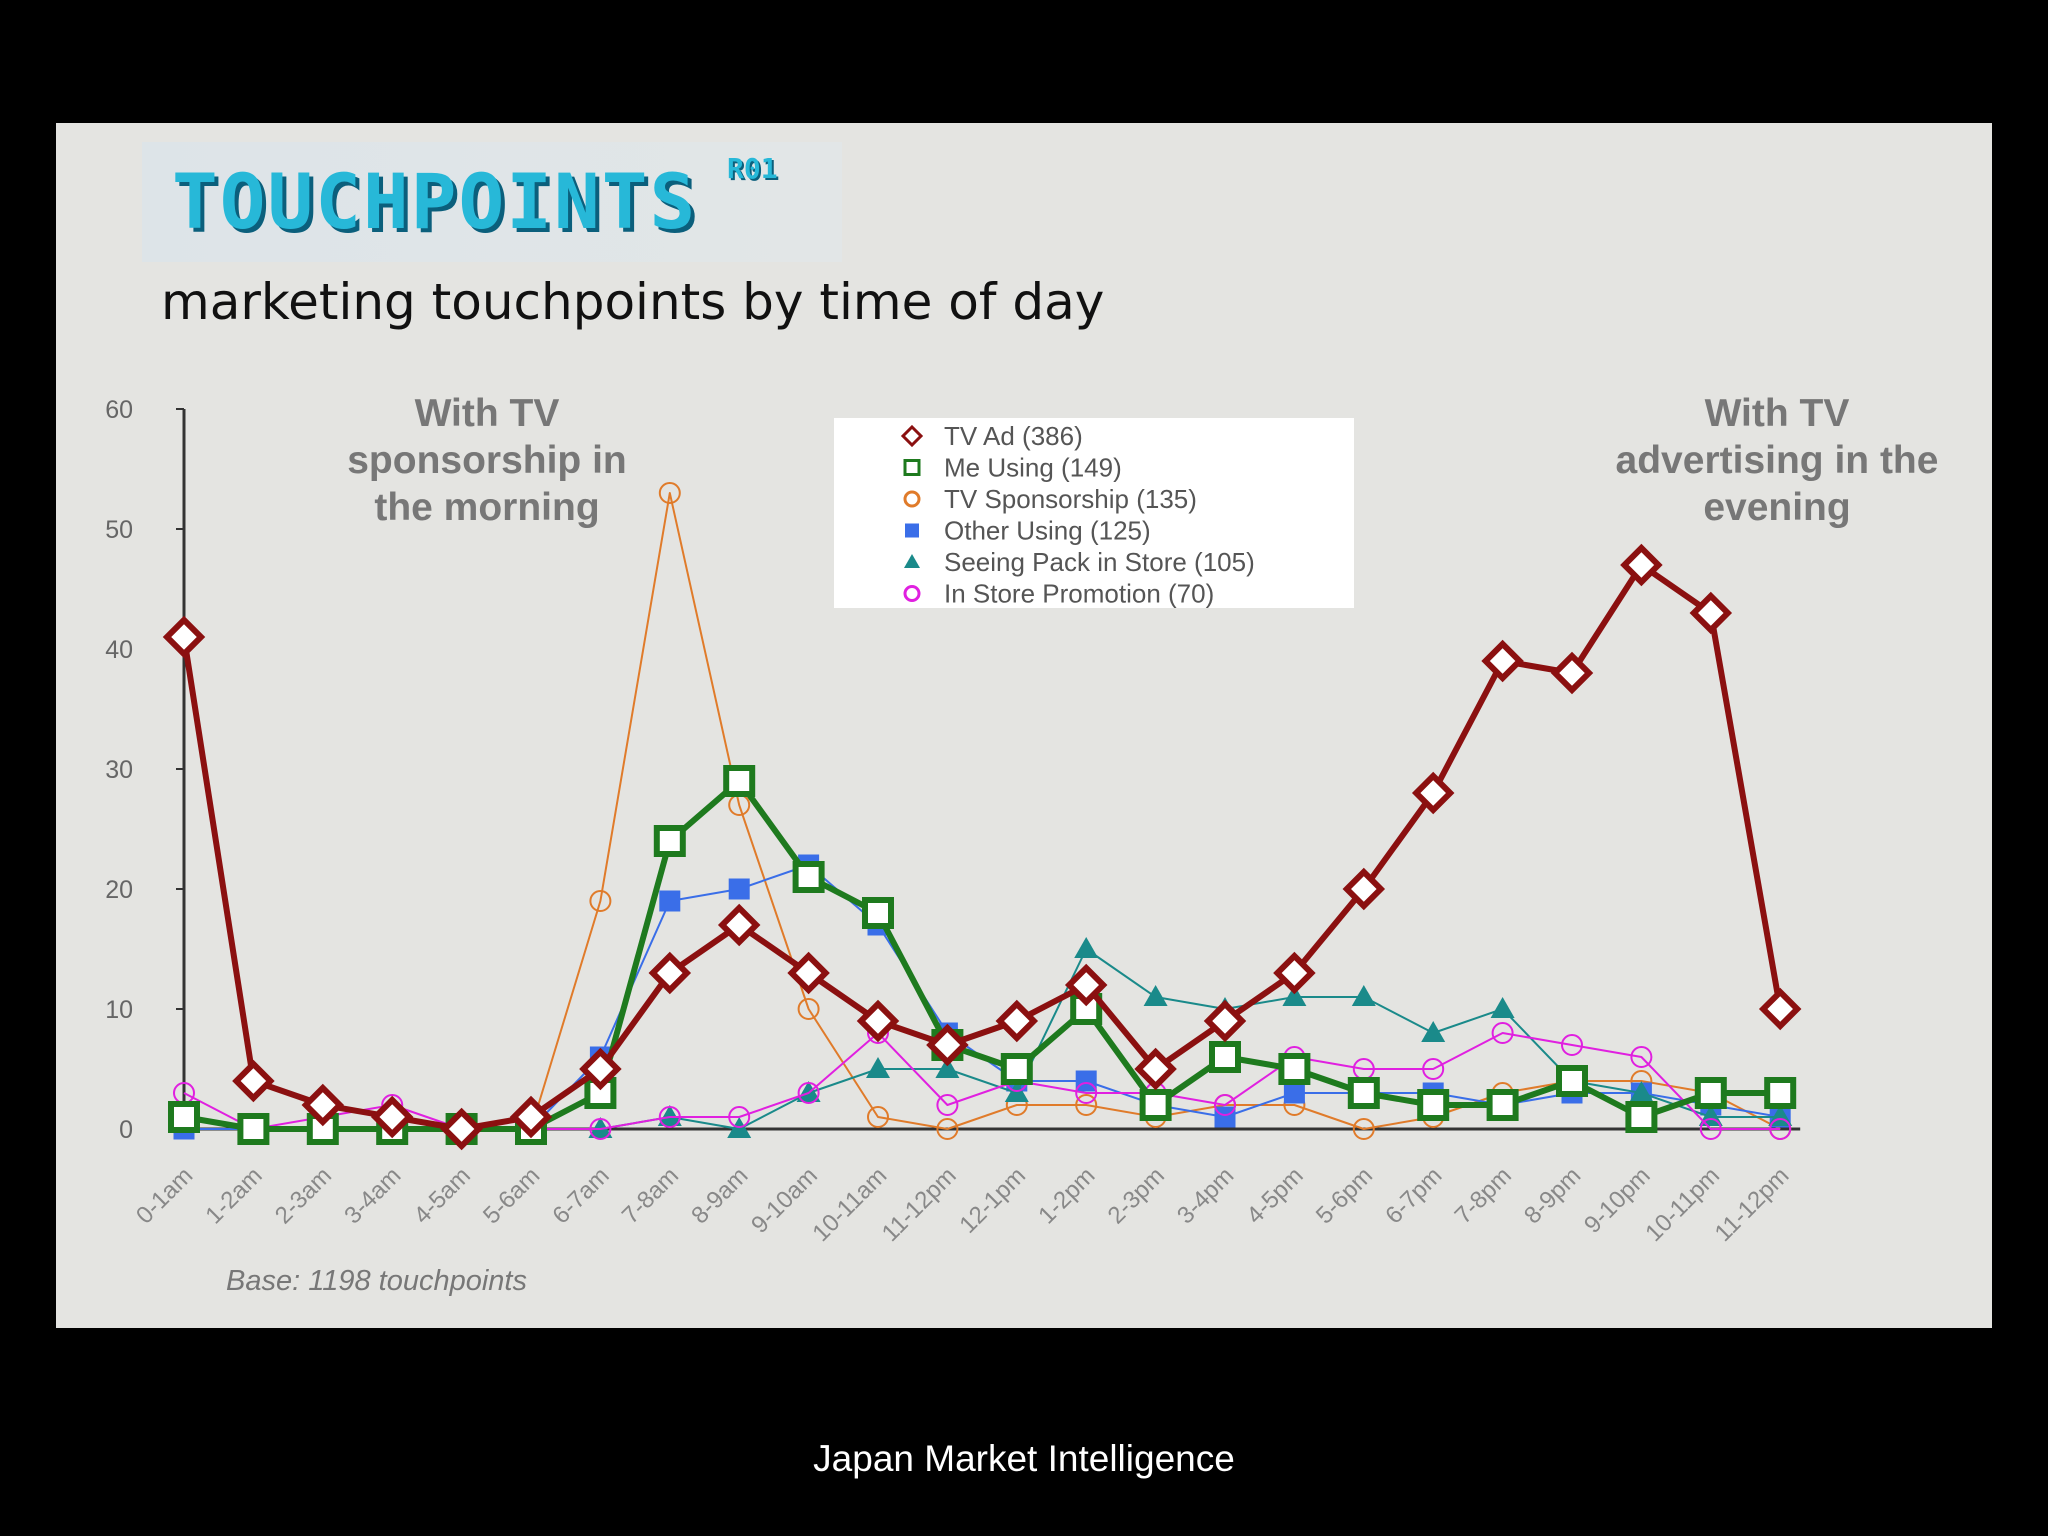 Image resolution: width=2048 pixels, height=1536 pixels. Describe the element at coordinates (119, 650) in the screenshot. I see `y-tick-label: 40` at that location.